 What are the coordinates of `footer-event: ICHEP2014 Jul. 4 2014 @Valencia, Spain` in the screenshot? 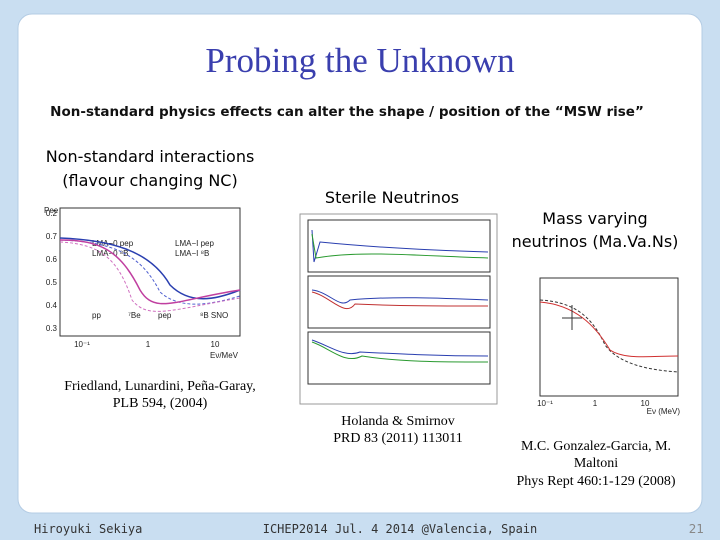 It's located at (400, 529).